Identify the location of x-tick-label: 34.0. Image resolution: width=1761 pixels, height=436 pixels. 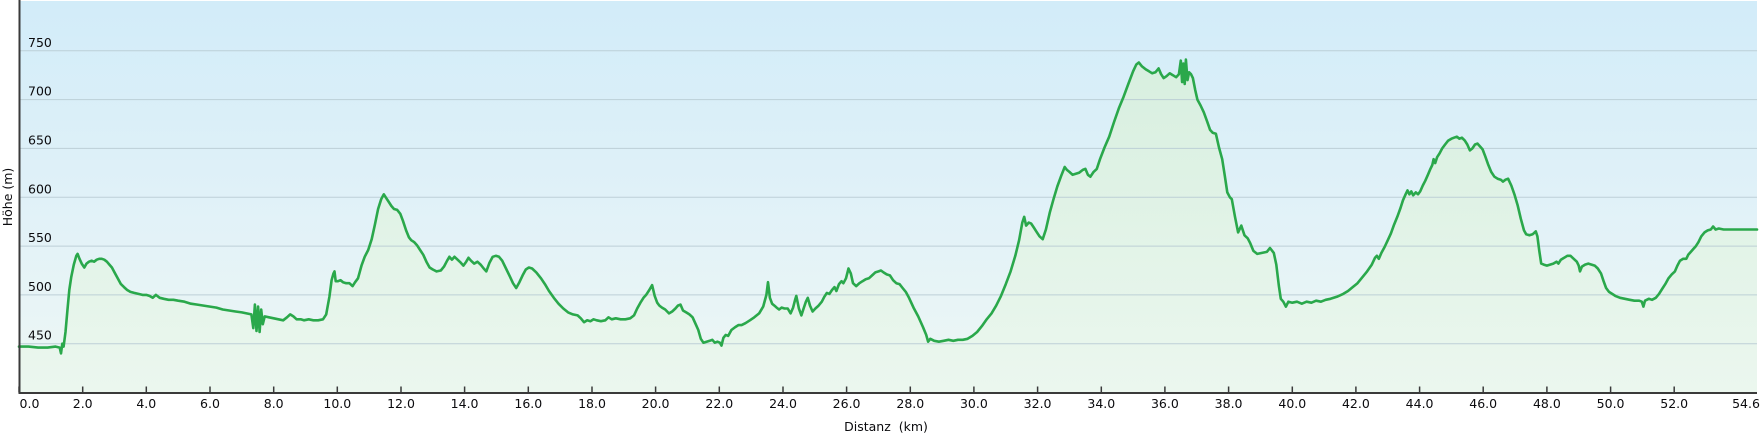
(1101, 403).